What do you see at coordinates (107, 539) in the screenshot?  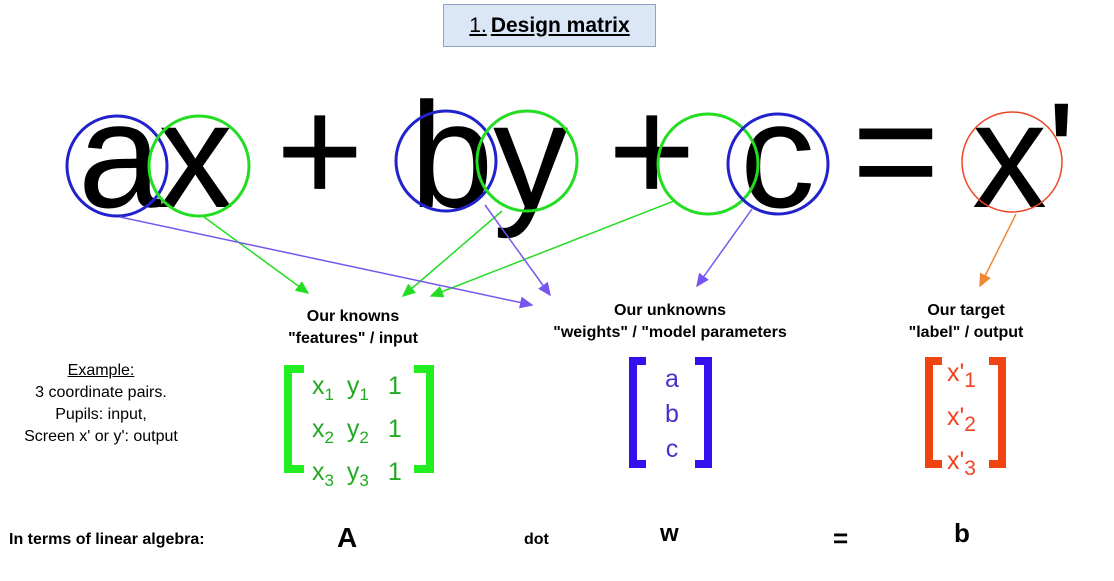 I see `linear-algebra-label: In terms of linear algebra:` at bounding box center [107, 539].